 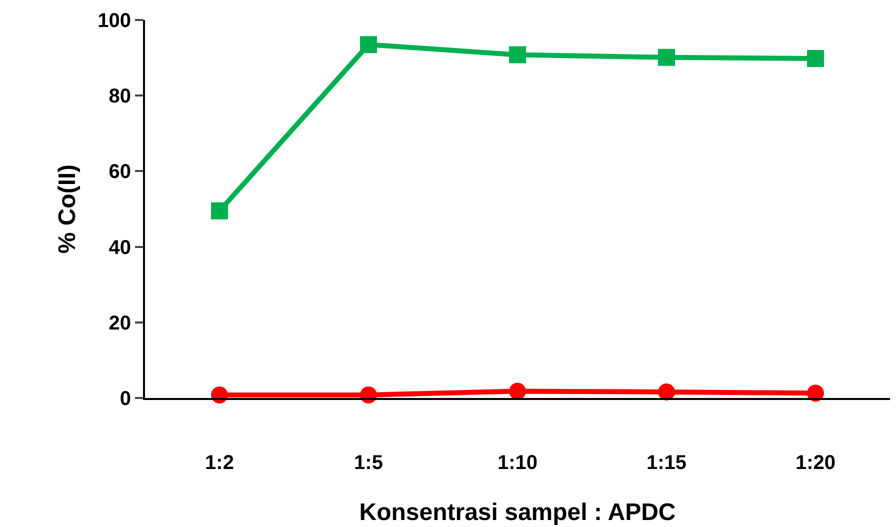 I want to click on x-tick-label: 1:10, so click(x=517, y=463).